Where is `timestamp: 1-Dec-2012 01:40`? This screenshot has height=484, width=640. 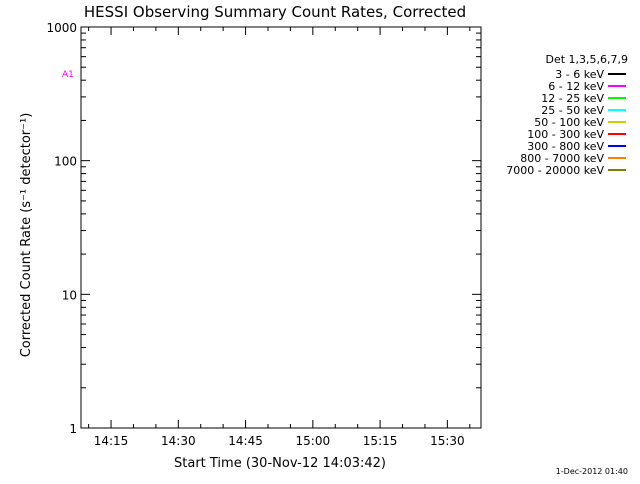
timestamp: 1-Dec-2012 01:40 is located at coordinates (592, 471).